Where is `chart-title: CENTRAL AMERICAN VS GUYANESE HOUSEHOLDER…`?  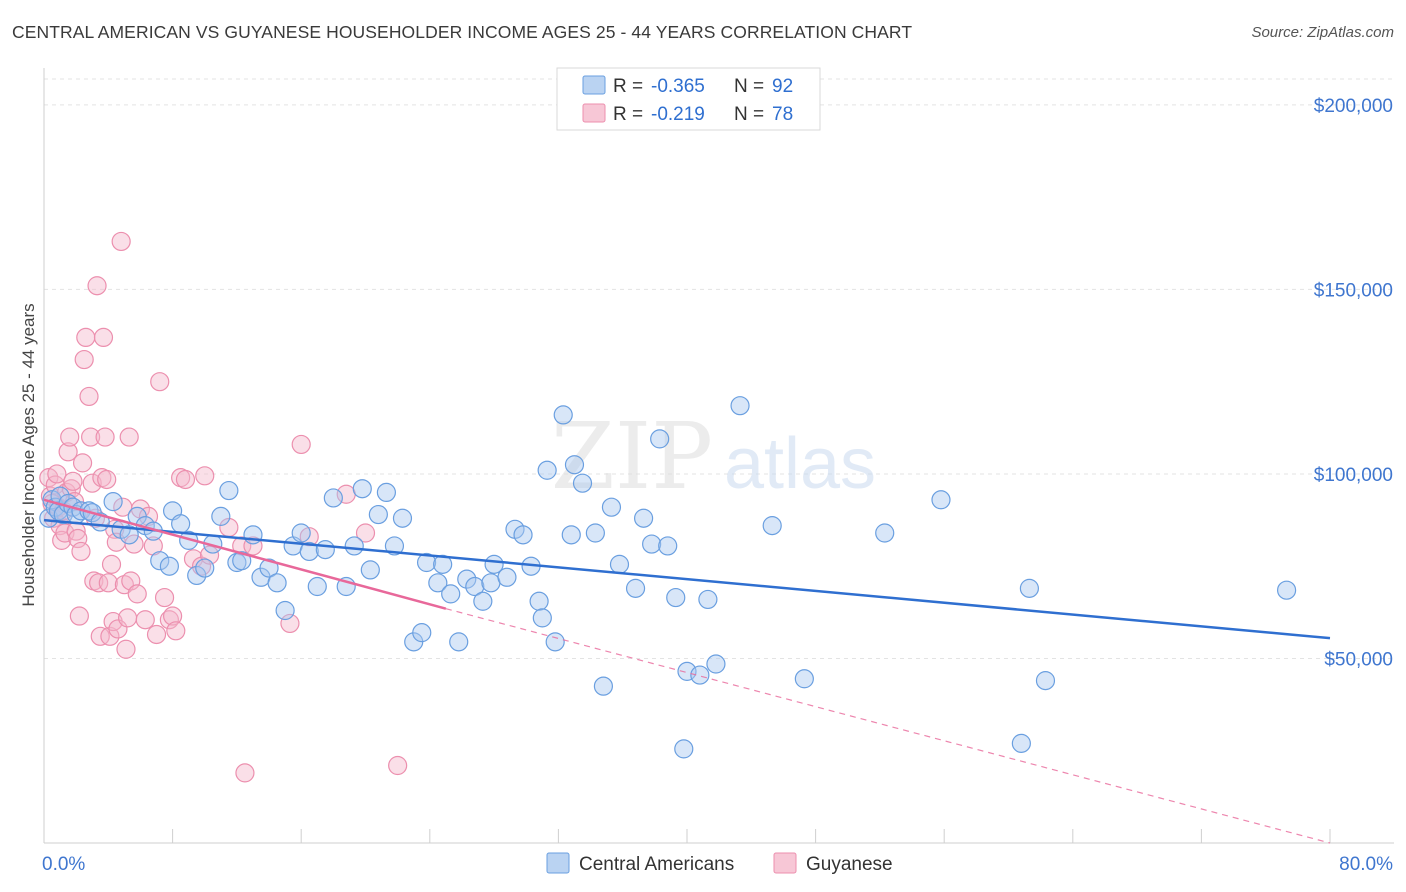
chart-title: CENTRAL AMERICAN VS GUYANESE HOUSEHOLDER… is located at coordinates (462, 32).